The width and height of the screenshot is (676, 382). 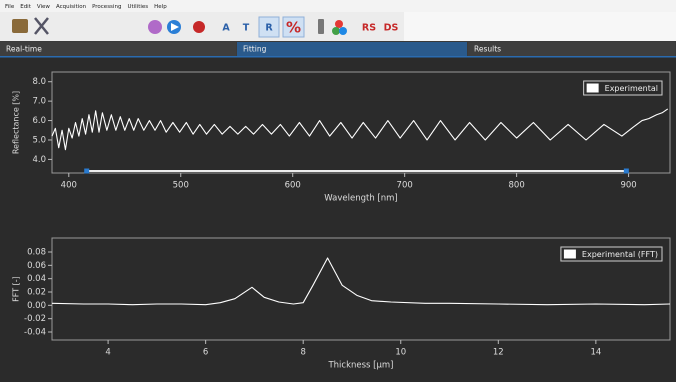 I want to click on icon-tools, so click(x=41, y=26).